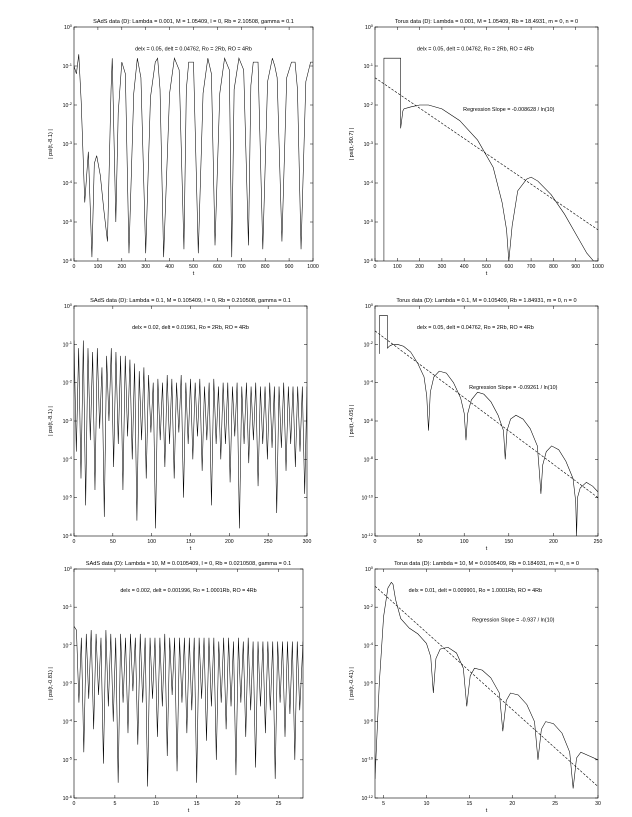  I want to click on x-tick-label: 600, so click(508, 267).